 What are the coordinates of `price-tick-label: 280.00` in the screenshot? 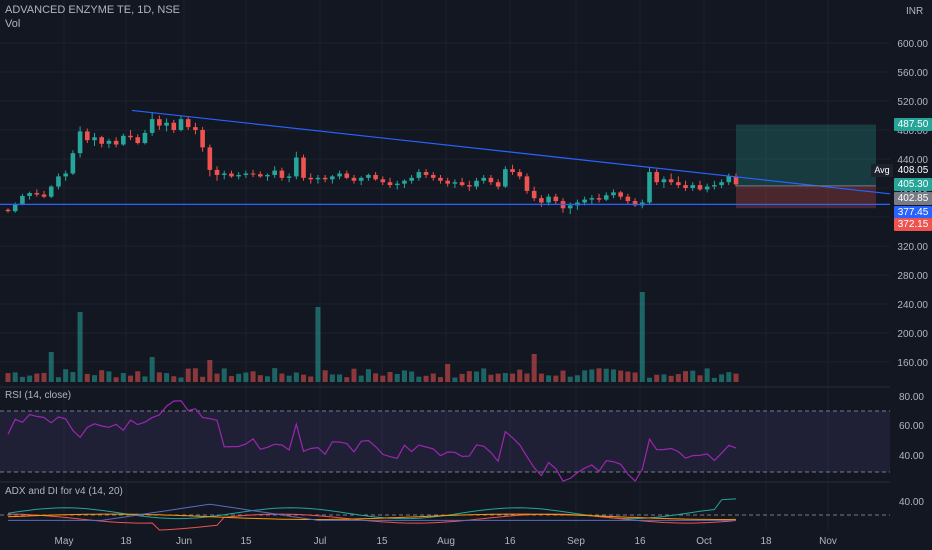 It's located at (912, 276).